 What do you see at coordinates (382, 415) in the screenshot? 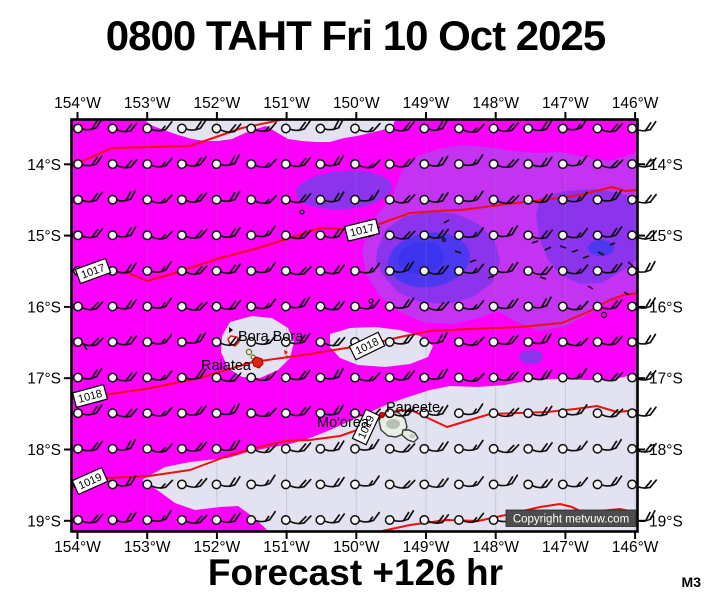
I see `papeete-marker` at bounding box center [382, 415].